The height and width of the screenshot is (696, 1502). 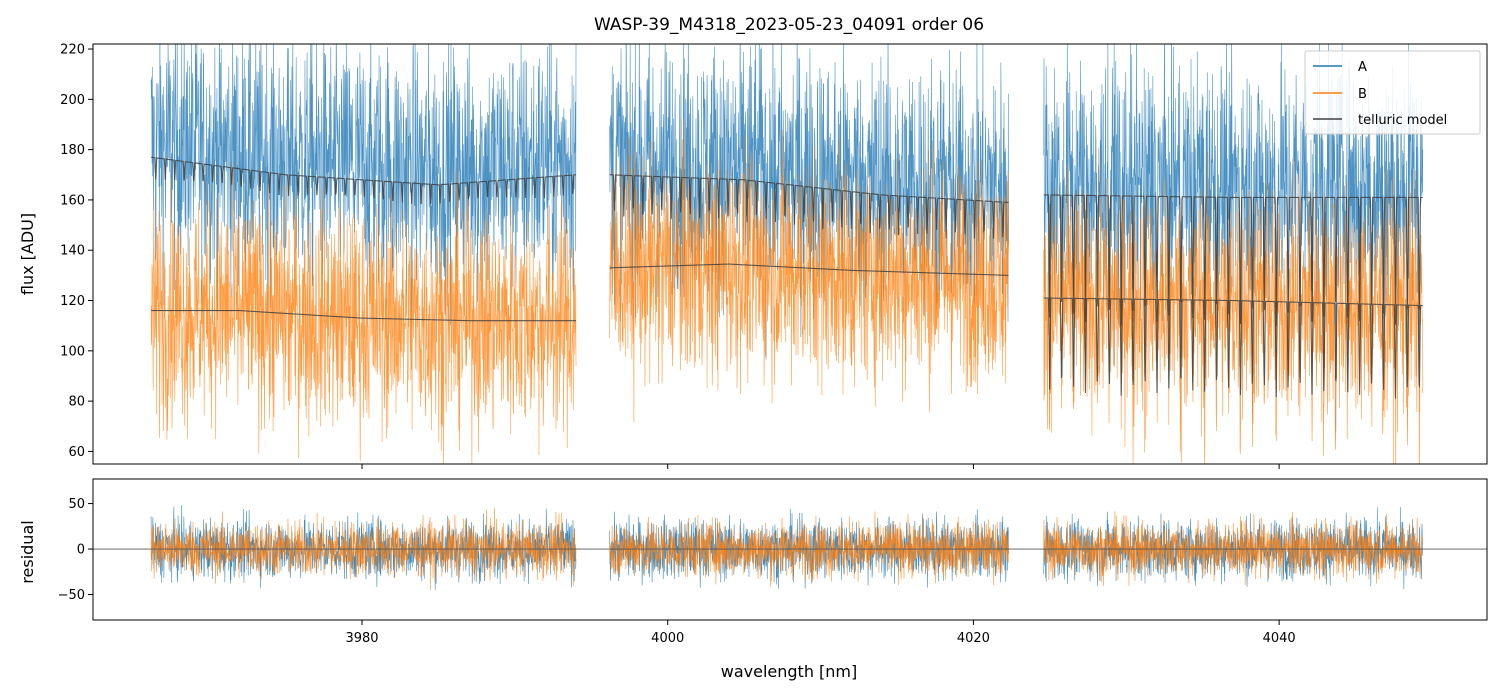 I want to click on legend-box, so click(x=1392, y=92).